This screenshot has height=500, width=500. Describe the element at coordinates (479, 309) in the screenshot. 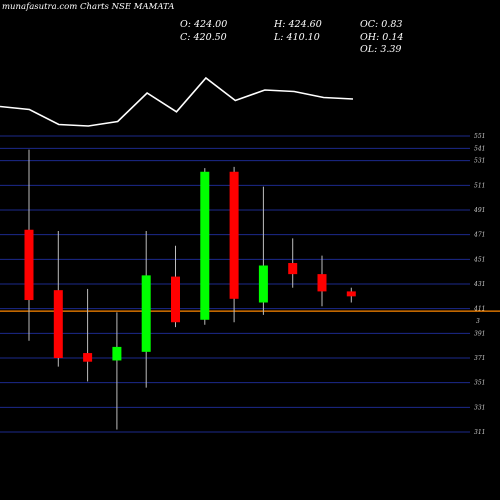

I see `y-tick-label: 411` at that location.